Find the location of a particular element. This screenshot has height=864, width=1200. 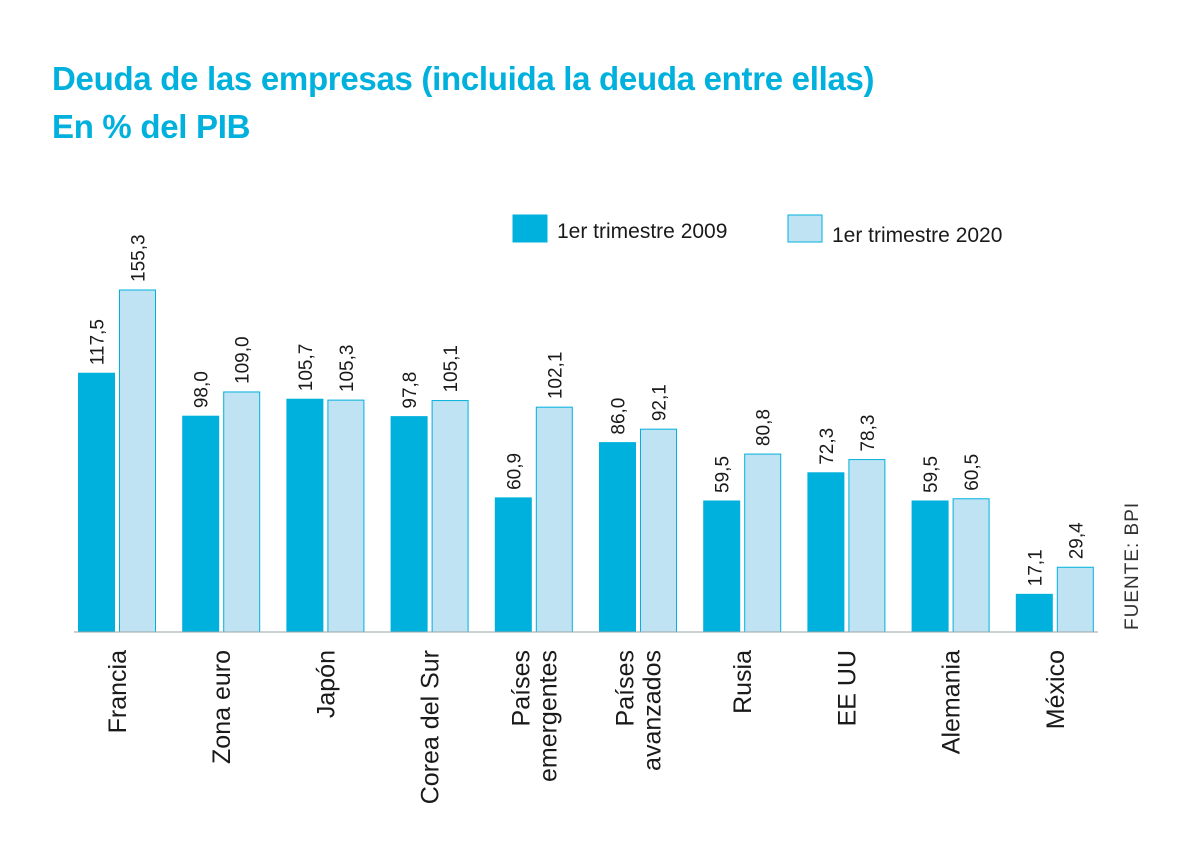

value-label: 117,5 is located at coordinates (98, 342).